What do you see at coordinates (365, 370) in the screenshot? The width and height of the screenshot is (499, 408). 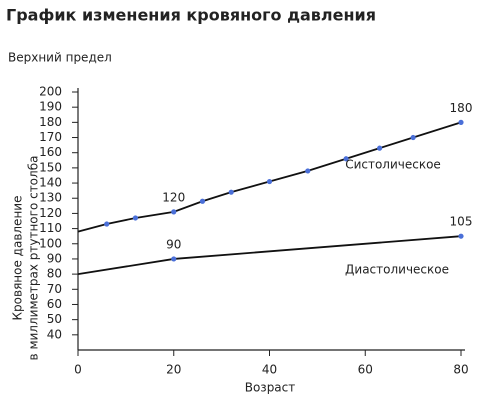 I see `x-tick-label: 60` at bounding box center [365, 370].